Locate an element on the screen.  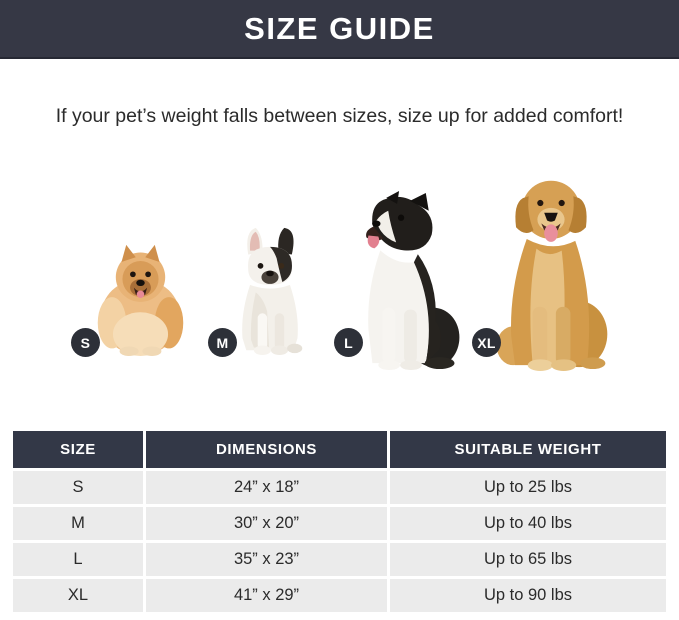
table-row-xl: XL 41” x 29” Up to 90 lbs is located at coordinates (339, 595).